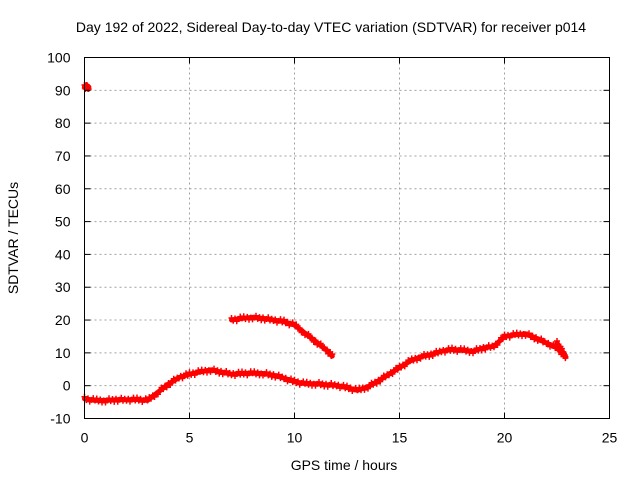  What do you see at coordinates (344, 465) in the screenshot?
I see `x-axis-label: GPS time / hours` at bounding box center [344, 465].